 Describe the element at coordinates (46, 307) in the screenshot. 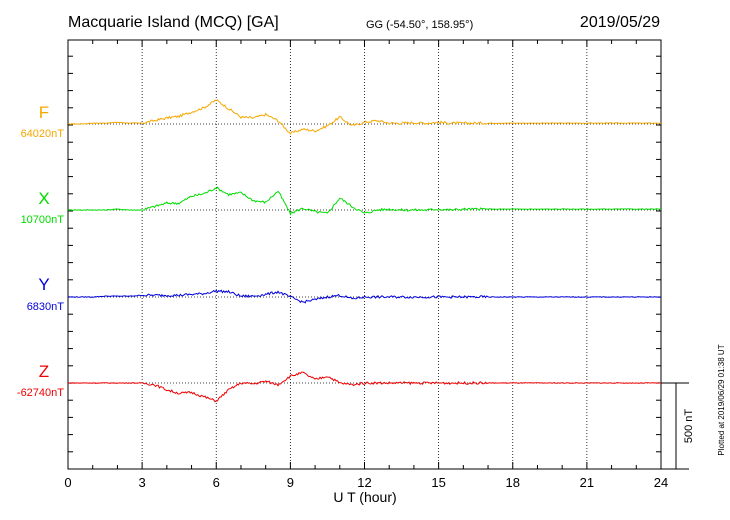

I see `channel-baseline-y: 6830nT` at that location.